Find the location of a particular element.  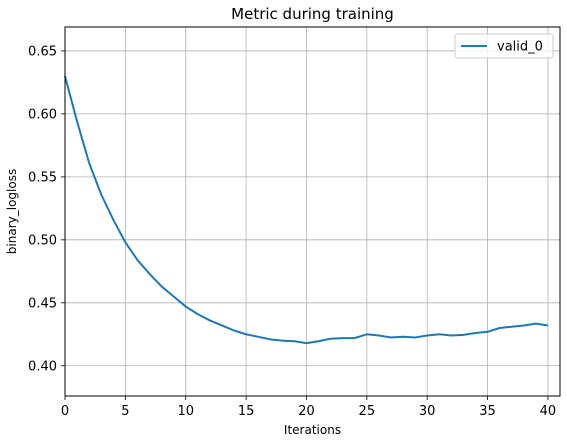

x-tick-label: 20 is located at coordinates (306, 411).